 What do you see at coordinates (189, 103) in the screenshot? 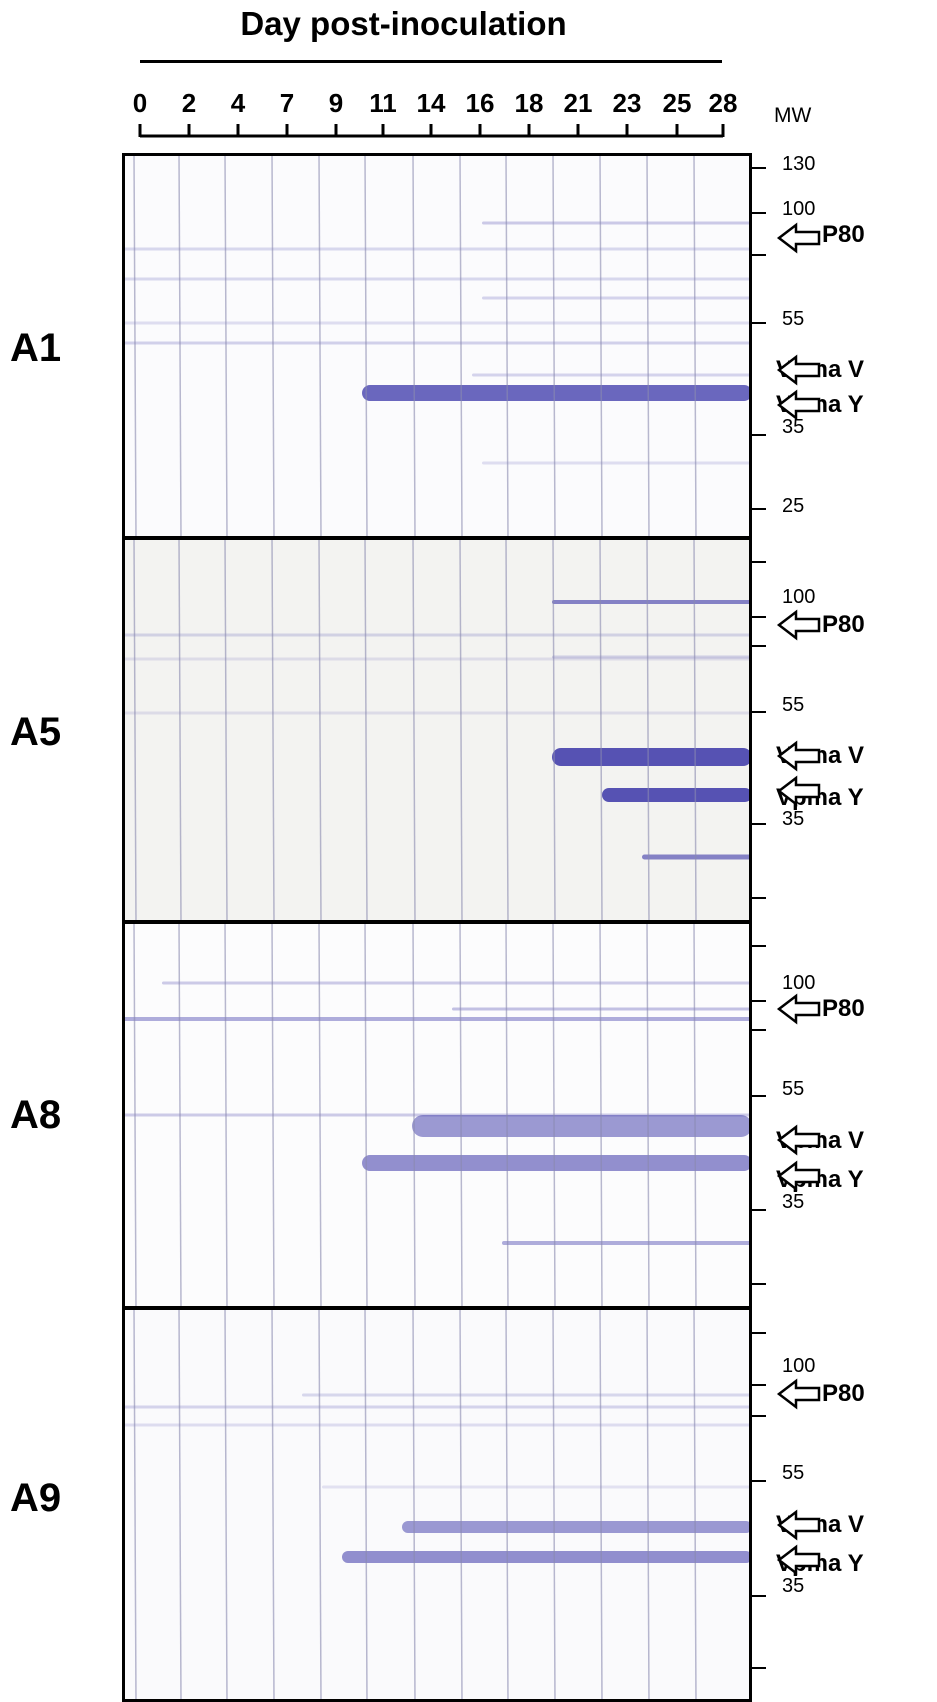
I see `day-label-2: 2` at bounding box center [189, 103].